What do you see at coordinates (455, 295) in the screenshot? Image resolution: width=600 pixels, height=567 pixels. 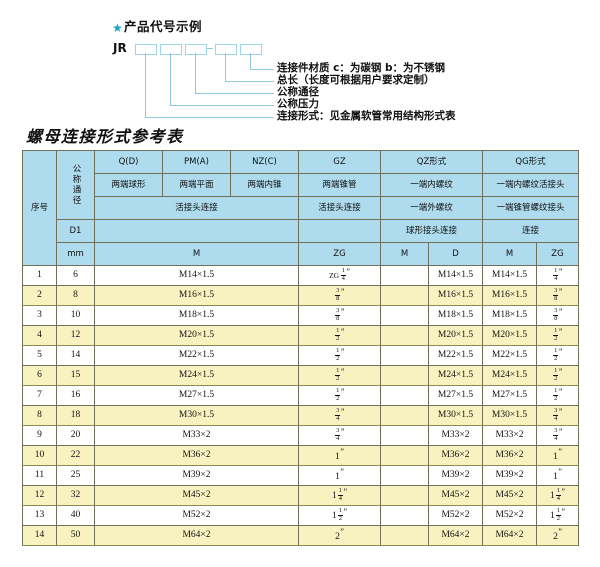 I see `cell-qz-d: M16×1.5` at bounding box center [455, 295].